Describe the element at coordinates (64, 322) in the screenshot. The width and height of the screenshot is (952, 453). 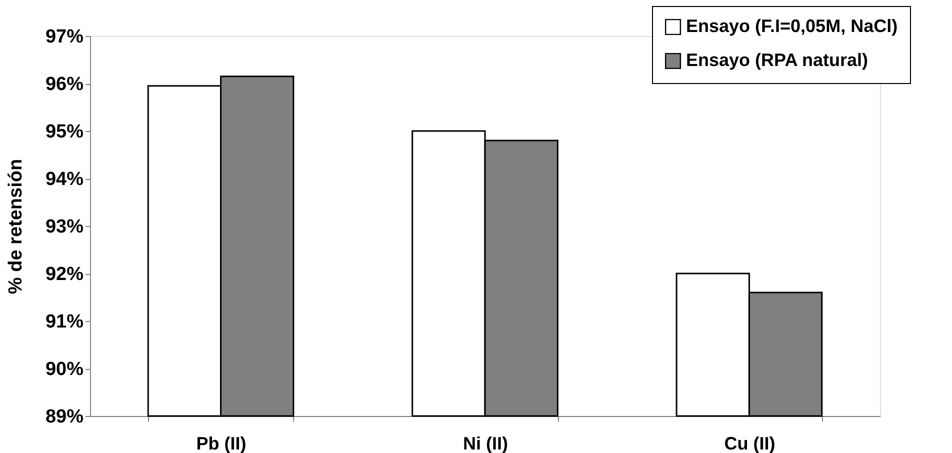
I see `y-tick-label: 91%` at that location.